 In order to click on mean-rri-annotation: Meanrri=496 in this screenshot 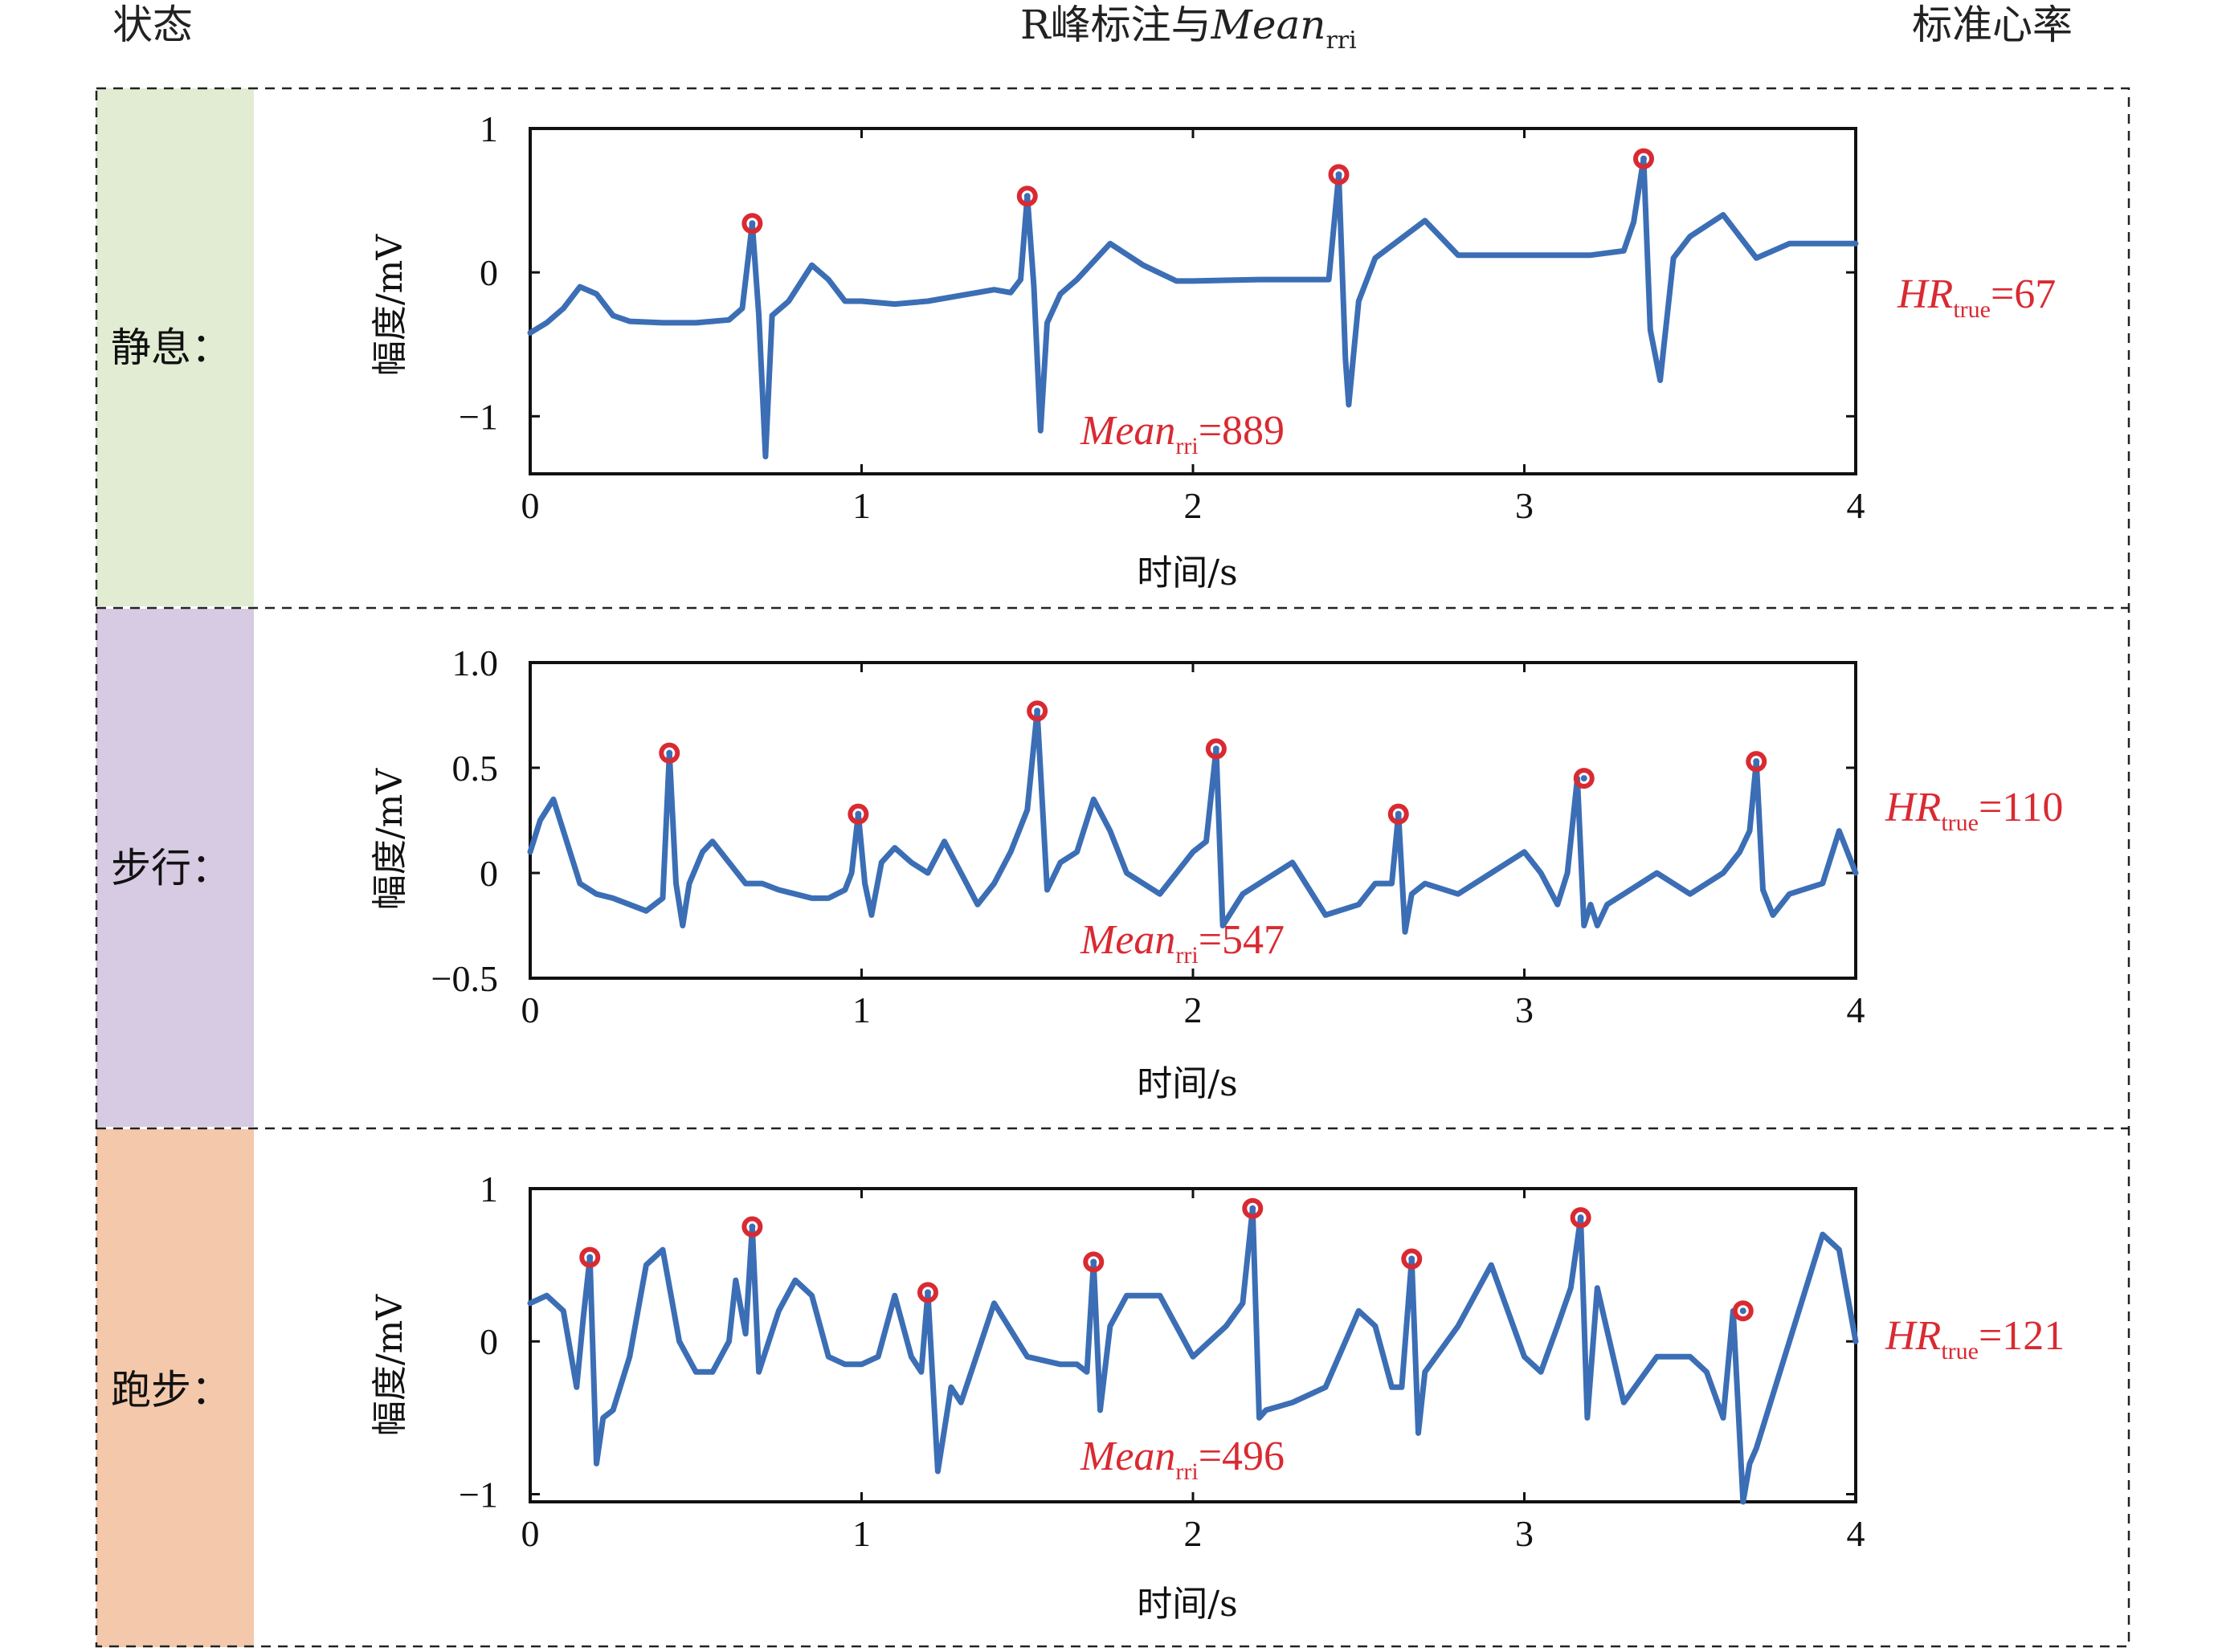, I will do `click(1182, 1459)`.